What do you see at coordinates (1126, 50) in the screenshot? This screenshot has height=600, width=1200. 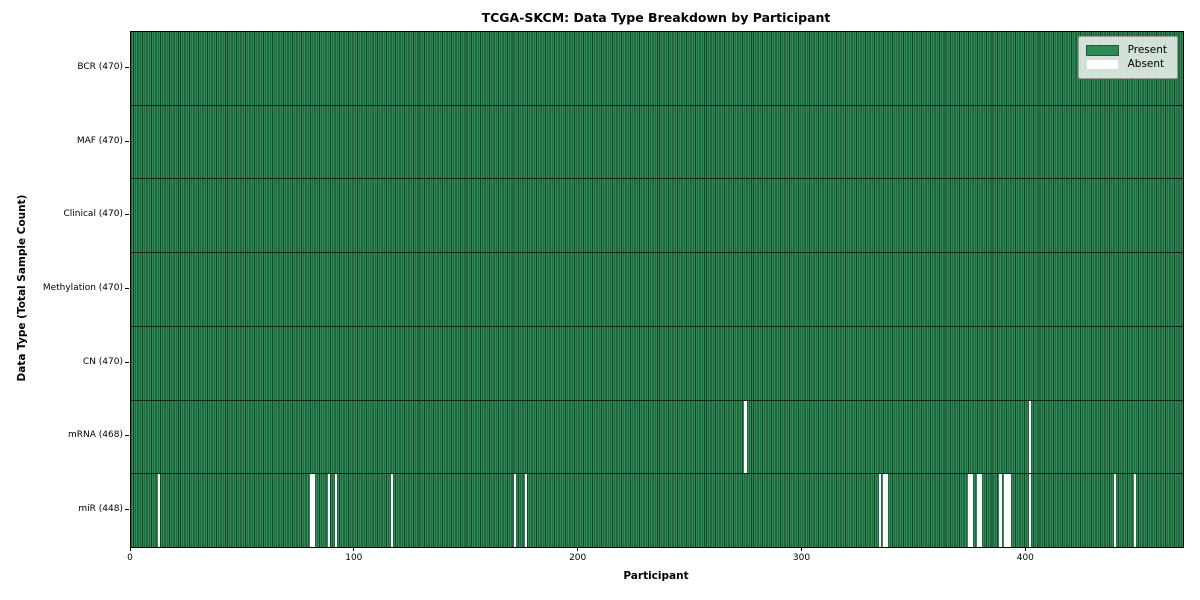 I see `legend-item-present: Present` at bounding box center [1126, 50].